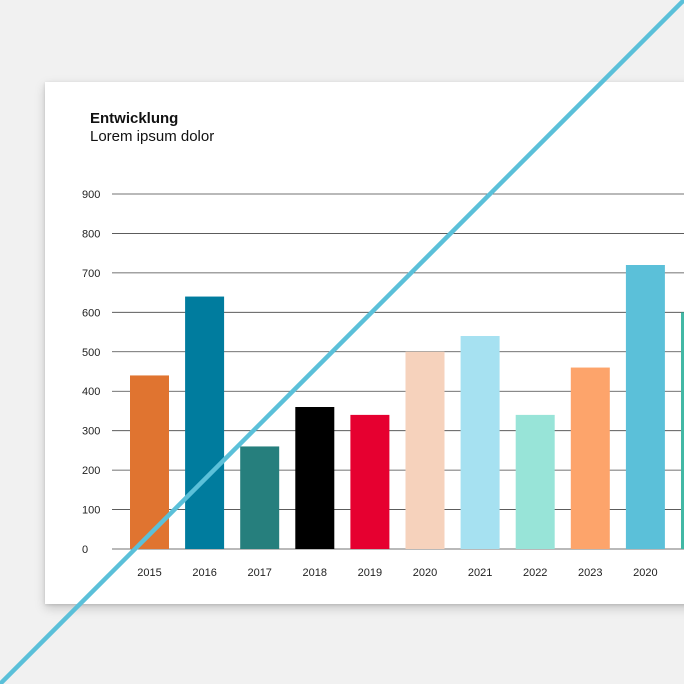 The width and height of the screenshot is (684, 684). What do you see at coordinates (91, 313) in the screenshot?
I see `y-tick-label: 600` at bounding box center [91, 313].